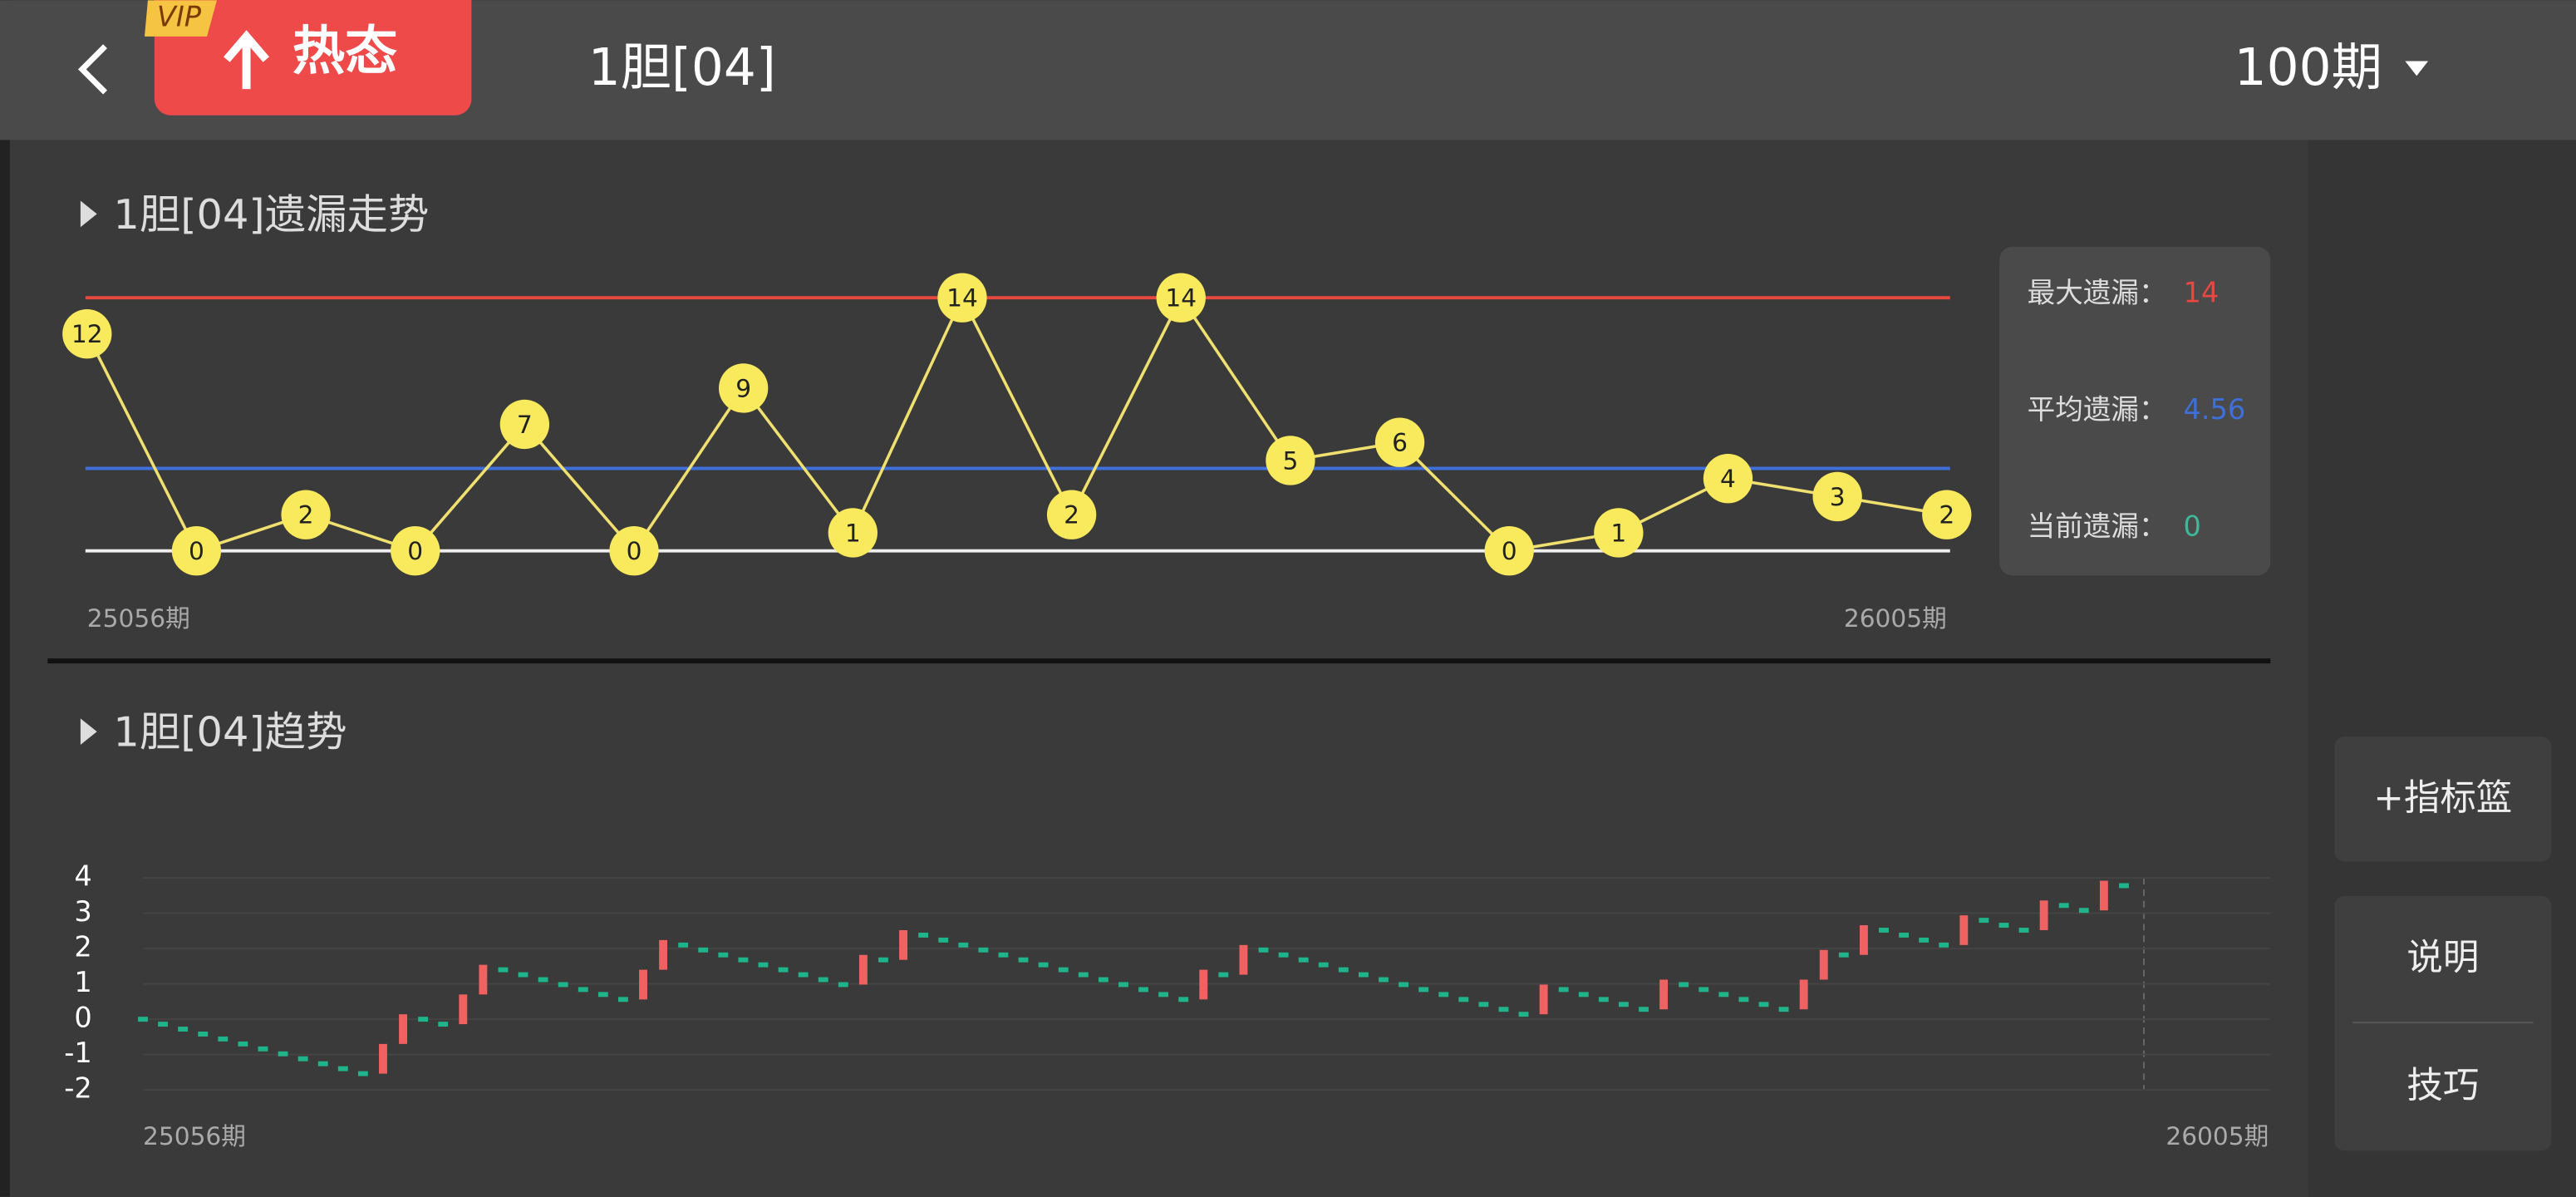 This screenshot has height=1197, width=2576. Describe the element at coordinates (2097, 409) in the screenshot. I see `stat-label: 平均遗漏：` at that location.